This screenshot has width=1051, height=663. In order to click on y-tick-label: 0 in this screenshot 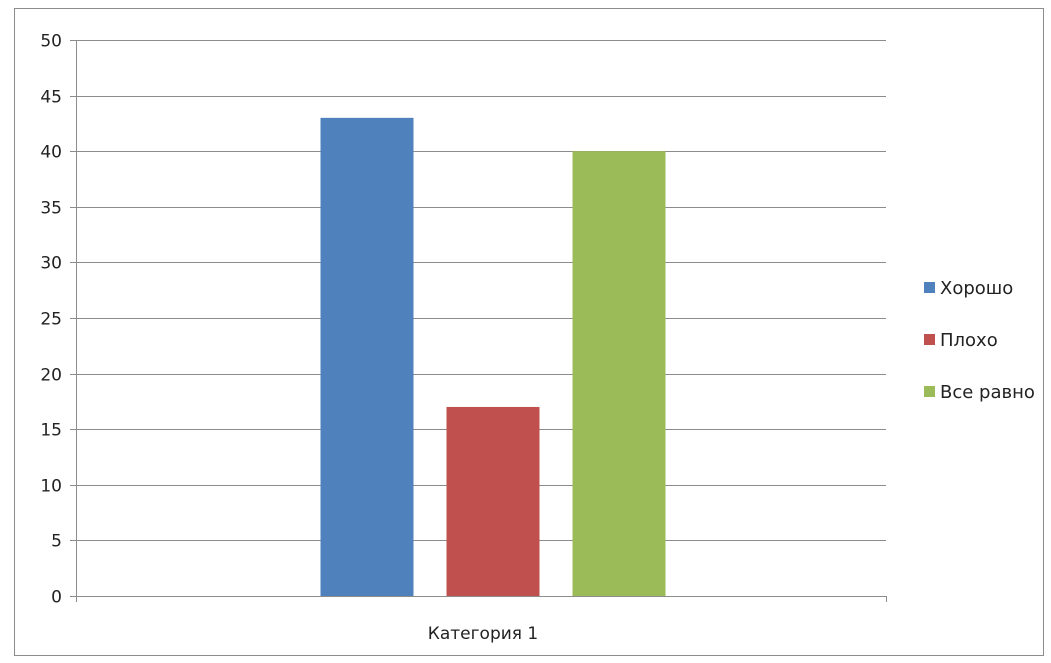, I will do `click(56, 598)`.